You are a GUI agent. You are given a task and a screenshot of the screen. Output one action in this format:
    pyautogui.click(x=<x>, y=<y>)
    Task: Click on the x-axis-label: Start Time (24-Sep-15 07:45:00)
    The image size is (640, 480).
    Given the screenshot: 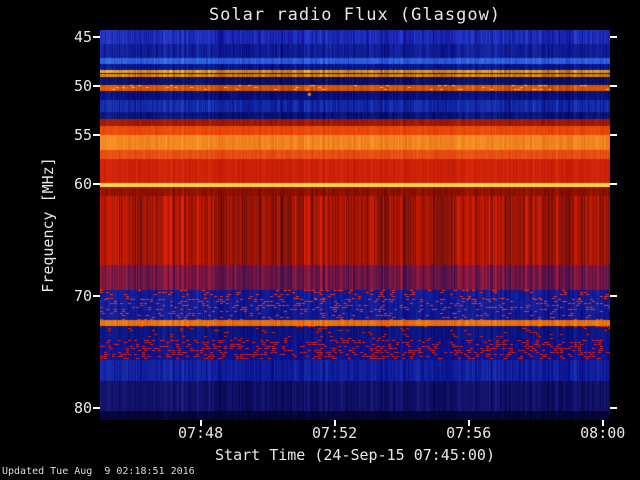 What is the action you would take?
    pyautogui.click(x=355, y=455)
    